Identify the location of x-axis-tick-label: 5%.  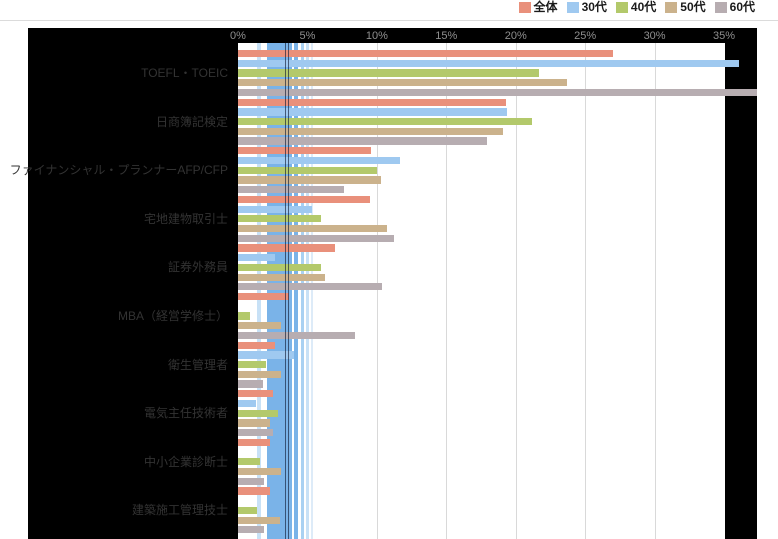
(307, 36).